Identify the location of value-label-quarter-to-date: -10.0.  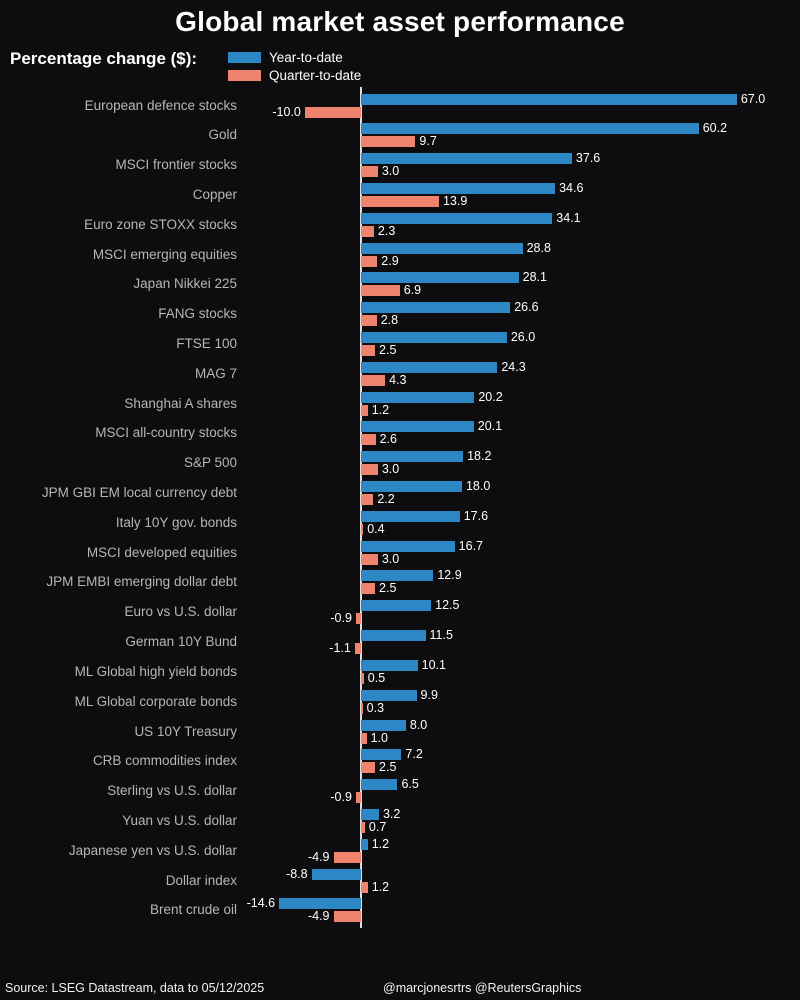
(286, 111).